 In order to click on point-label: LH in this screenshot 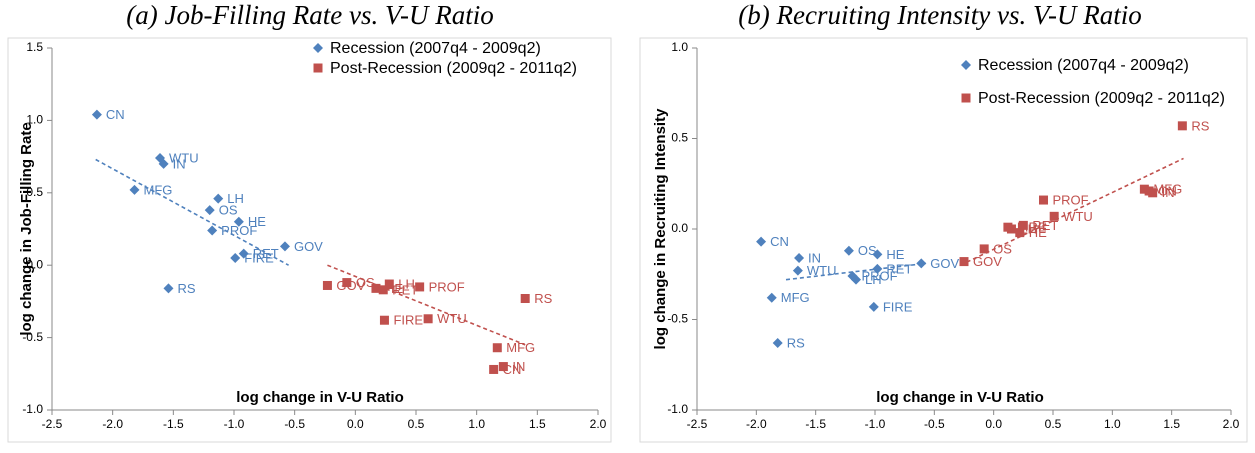, I will do `click(873, 279)`.